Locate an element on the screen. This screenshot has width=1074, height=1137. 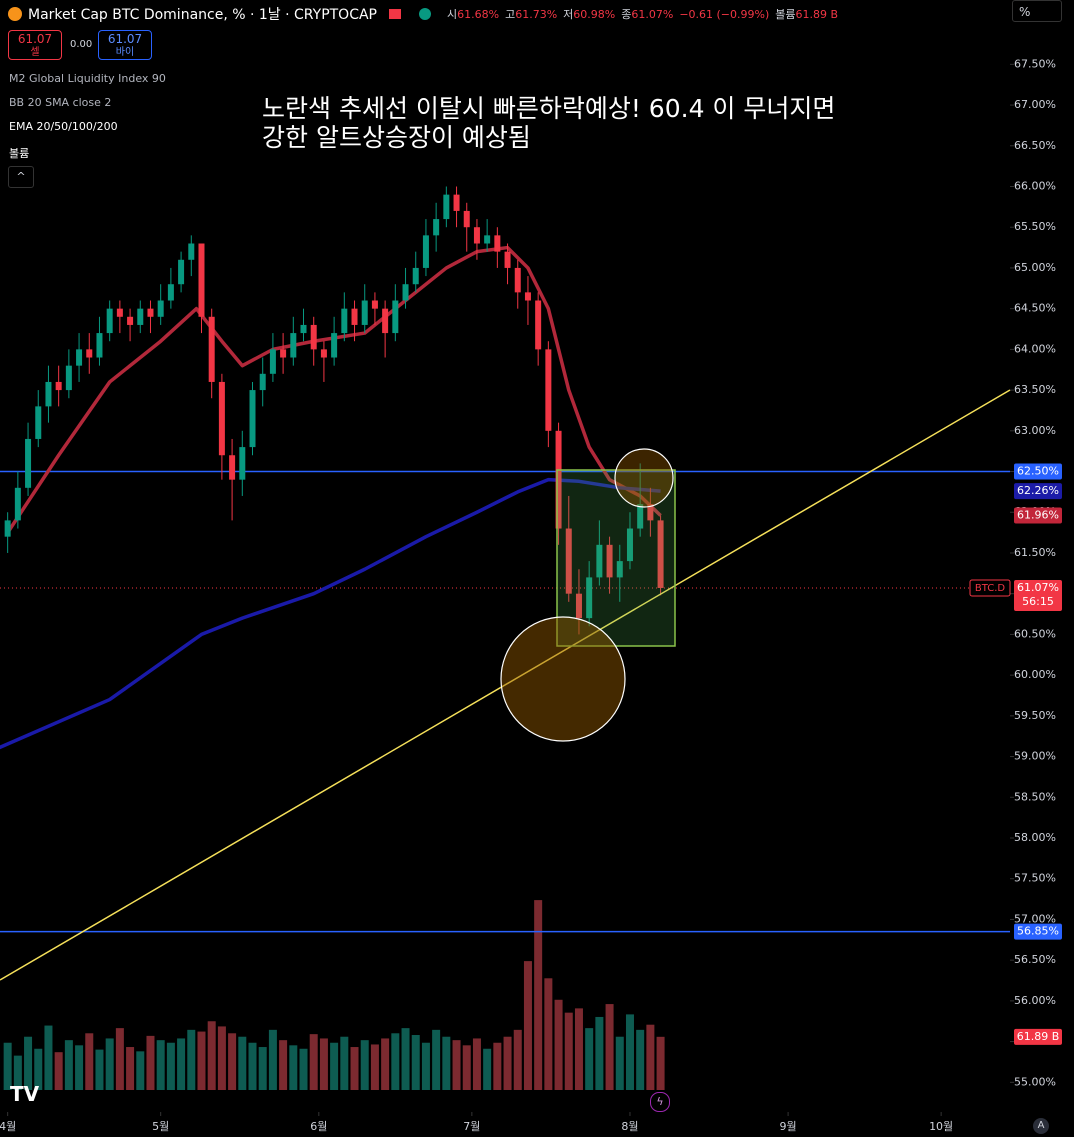
symbol-tag: BTC.D is located at coordinates (990, 588).